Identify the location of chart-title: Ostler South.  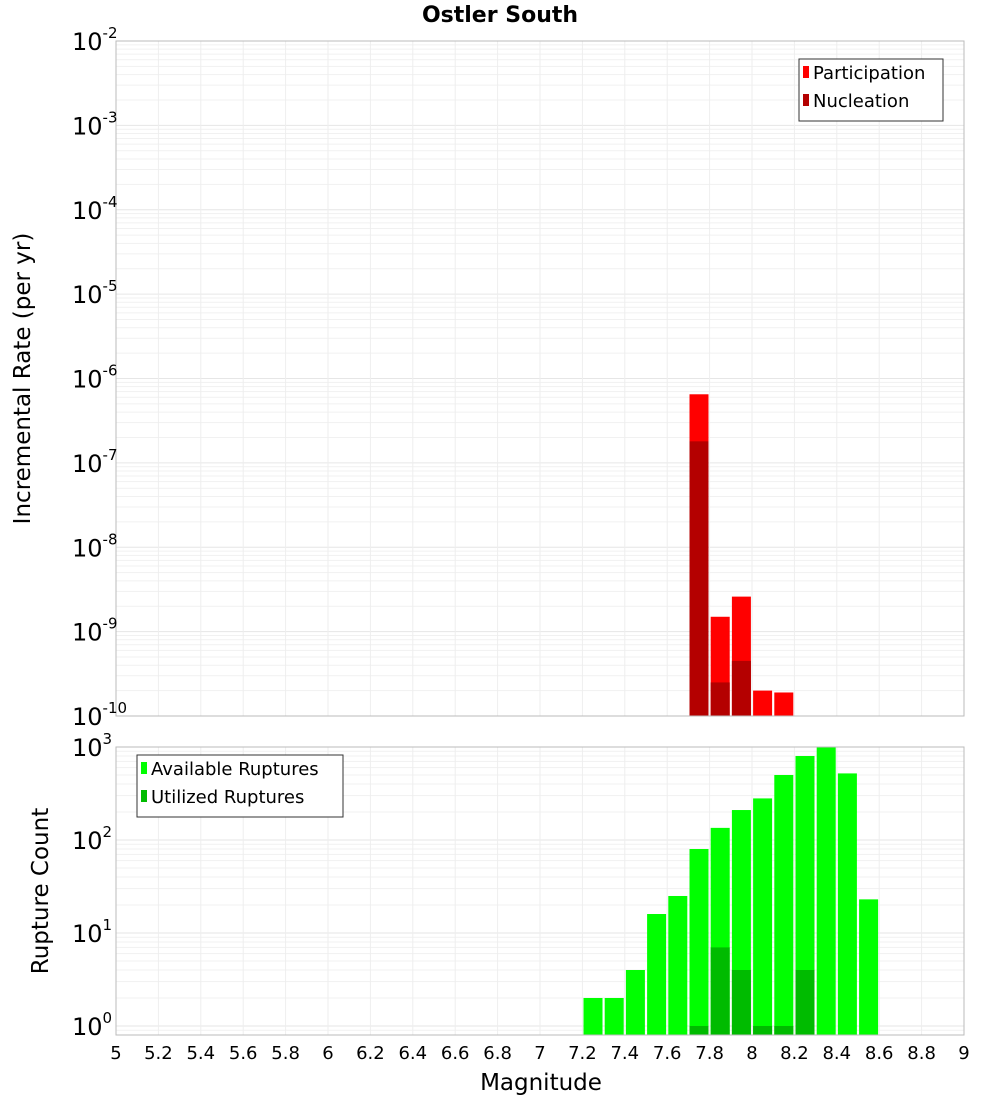
(500, 15).